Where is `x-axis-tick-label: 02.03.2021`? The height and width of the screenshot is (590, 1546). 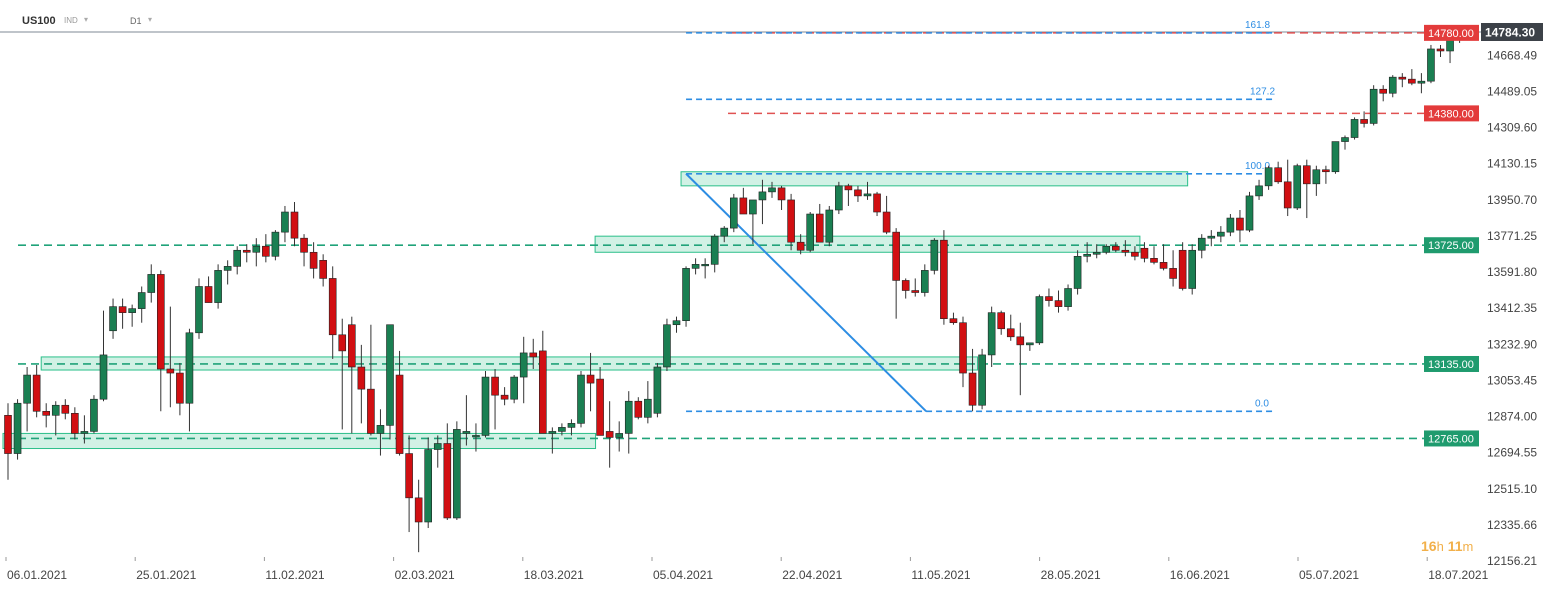
x-axis-tick-label: 02.03.2021 is located at coordinates (425, 575).